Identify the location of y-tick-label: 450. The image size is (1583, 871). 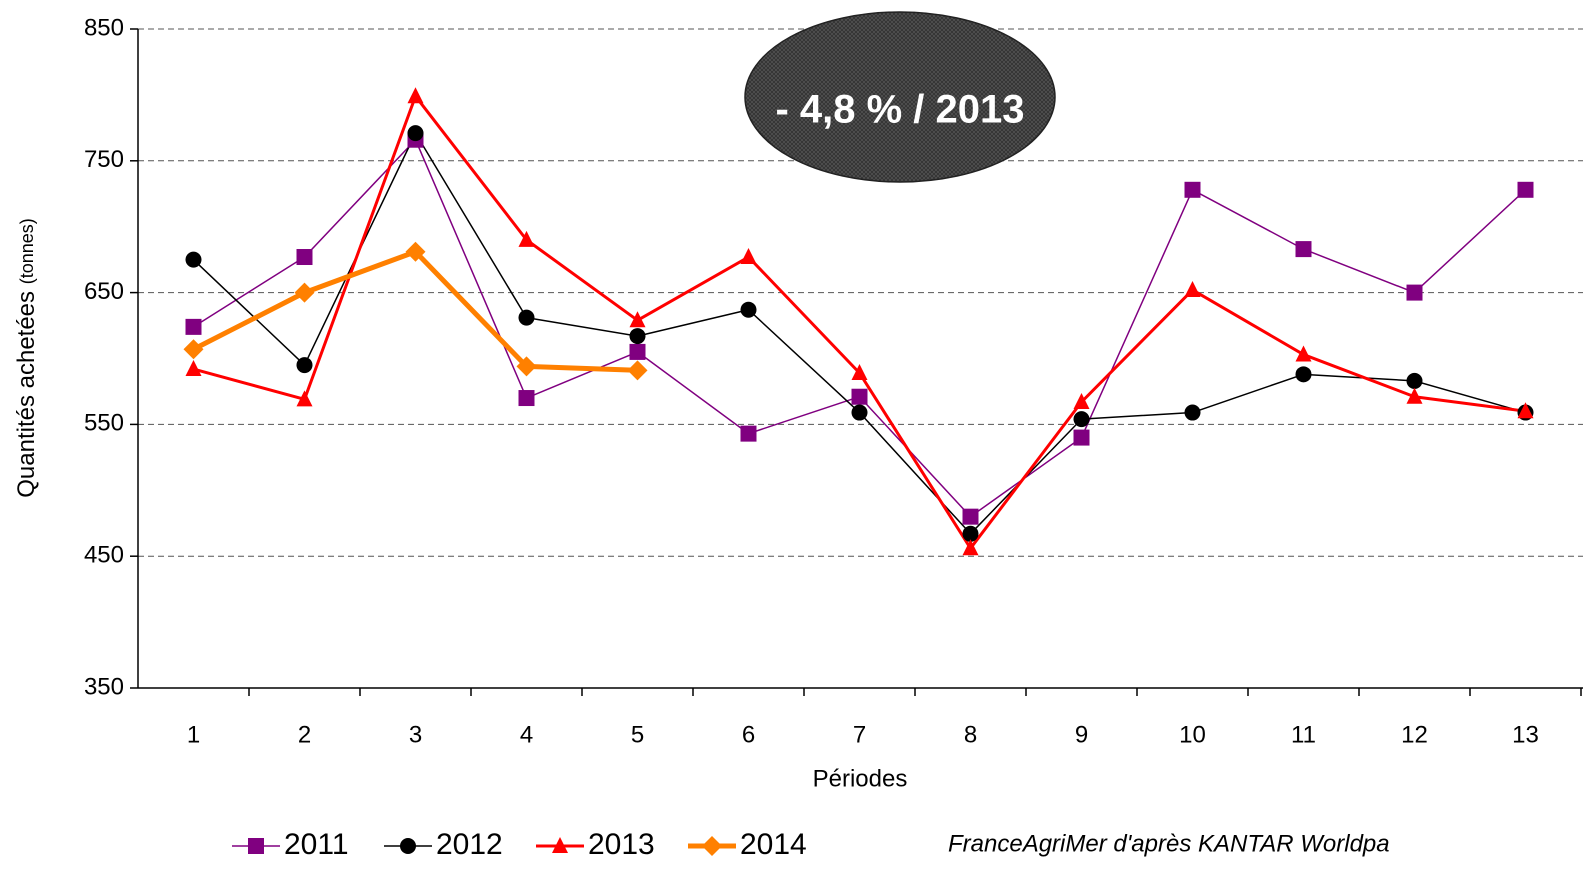
(104, 555).